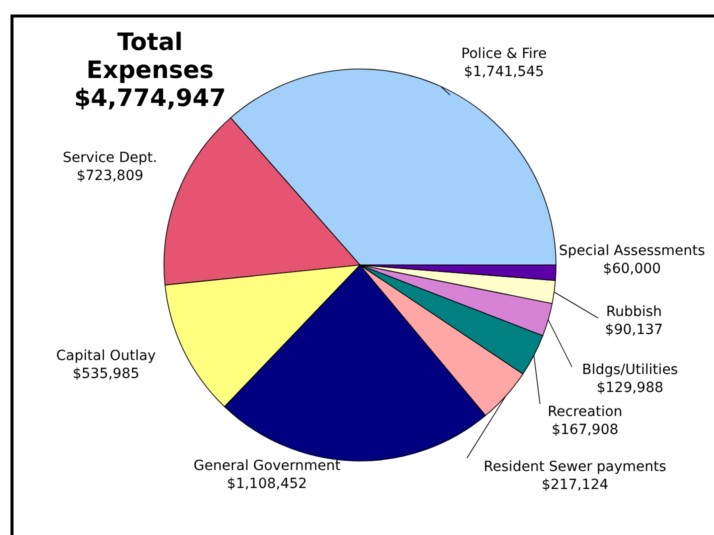 This screenshot has height=535, width=714. I want to click on slice-label: Bldgs/Utilities, so click(630, 370).